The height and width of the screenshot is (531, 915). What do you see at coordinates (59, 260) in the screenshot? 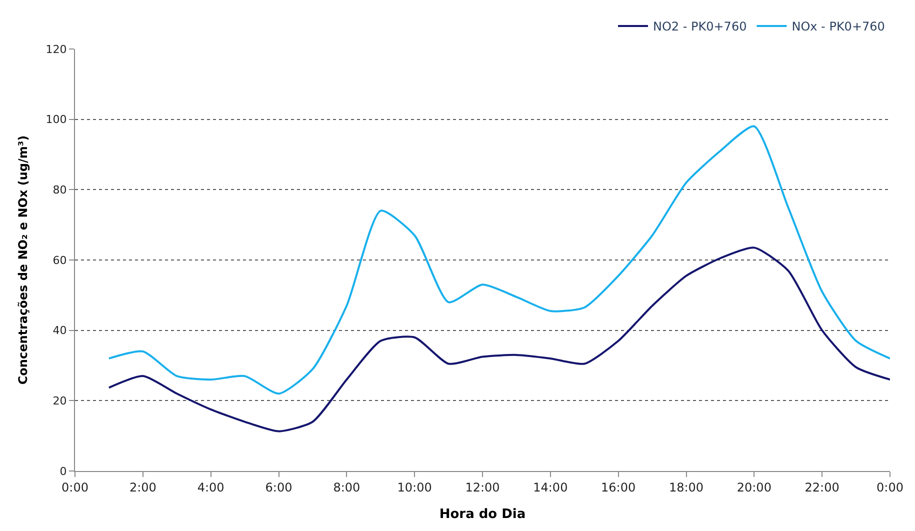
I see `y-tick-label: 60` at bounding box center [59, 260].